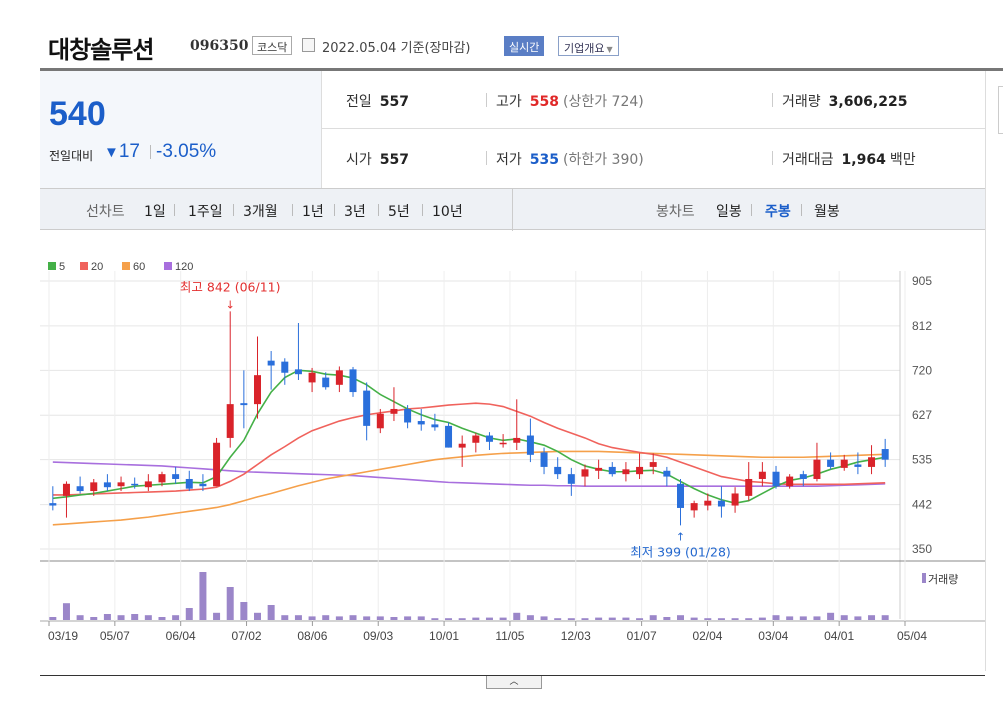  Describe the element at coordinates (184, 267) in the screenshot. I see `legend-label: 120` at that location.